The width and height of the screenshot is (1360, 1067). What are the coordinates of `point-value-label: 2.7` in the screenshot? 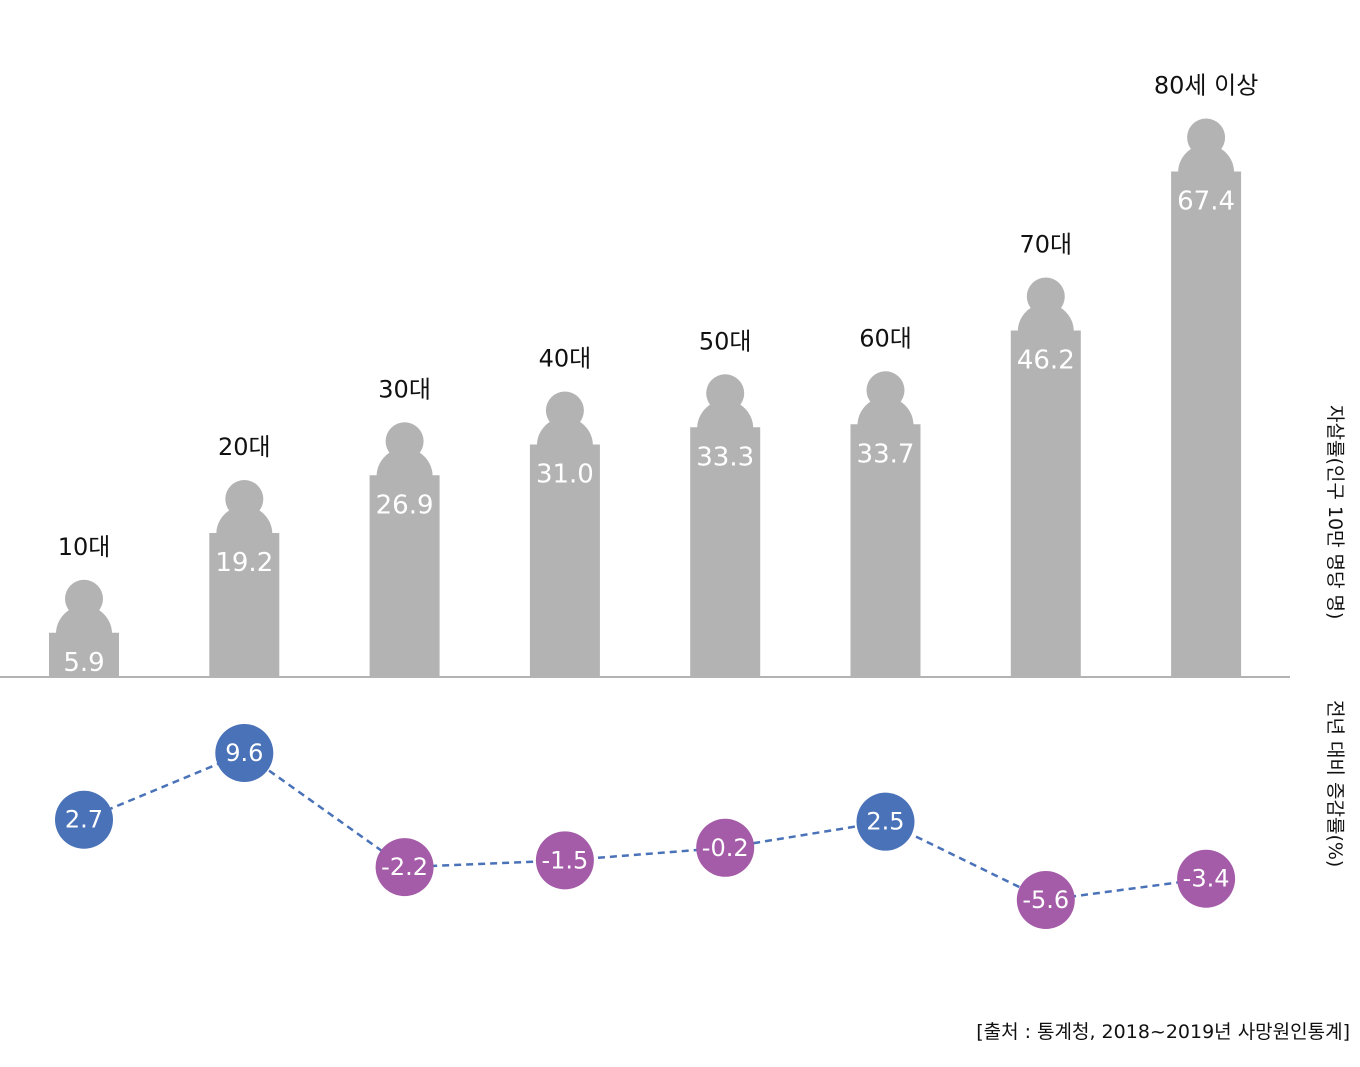 It's located at (84, 820).